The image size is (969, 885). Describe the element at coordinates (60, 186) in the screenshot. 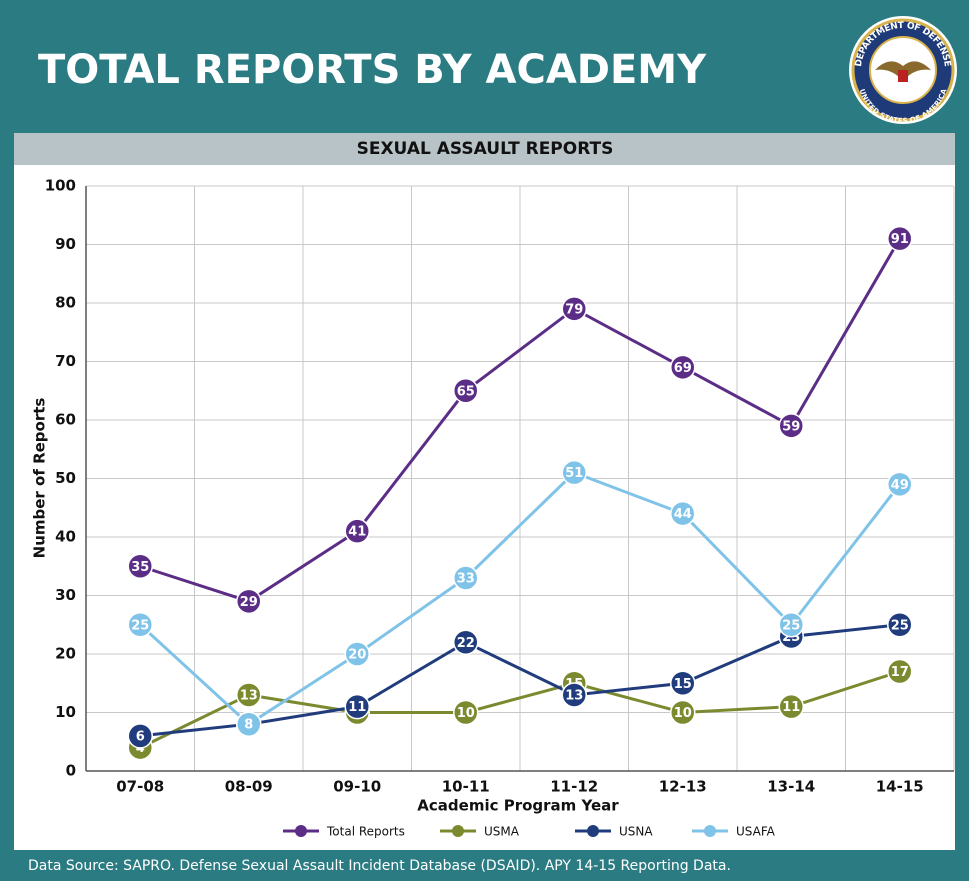

I see `y-tick-label: 100` at that location.